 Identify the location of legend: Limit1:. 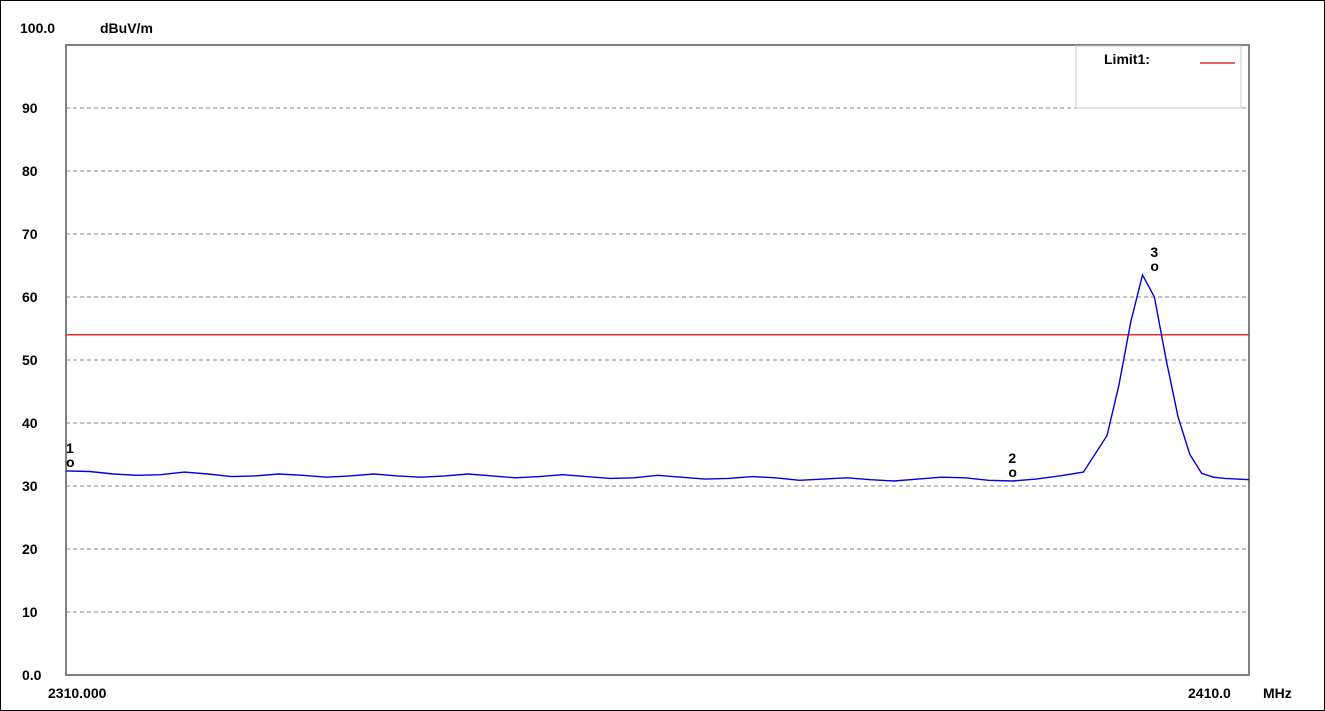
(1158, 77).